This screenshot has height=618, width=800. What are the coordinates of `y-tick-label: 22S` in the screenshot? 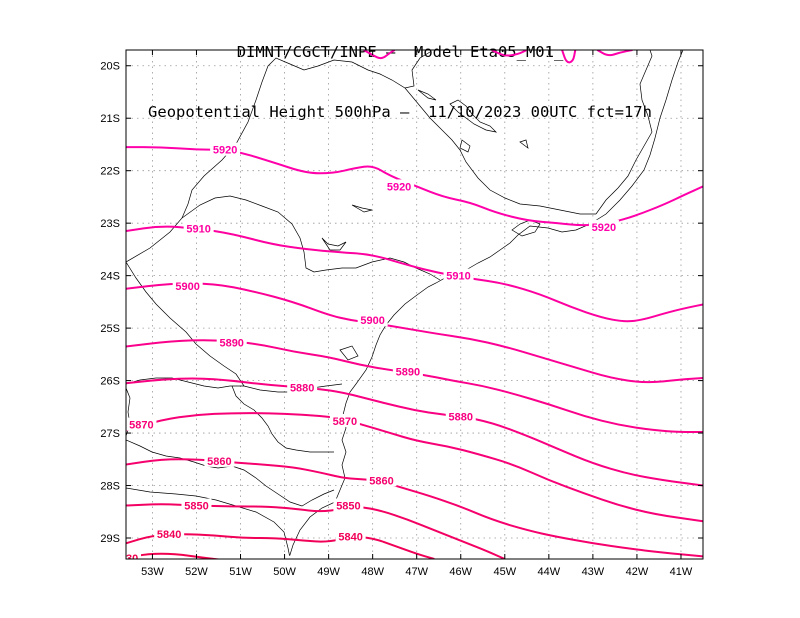 It's located at (110, 172).